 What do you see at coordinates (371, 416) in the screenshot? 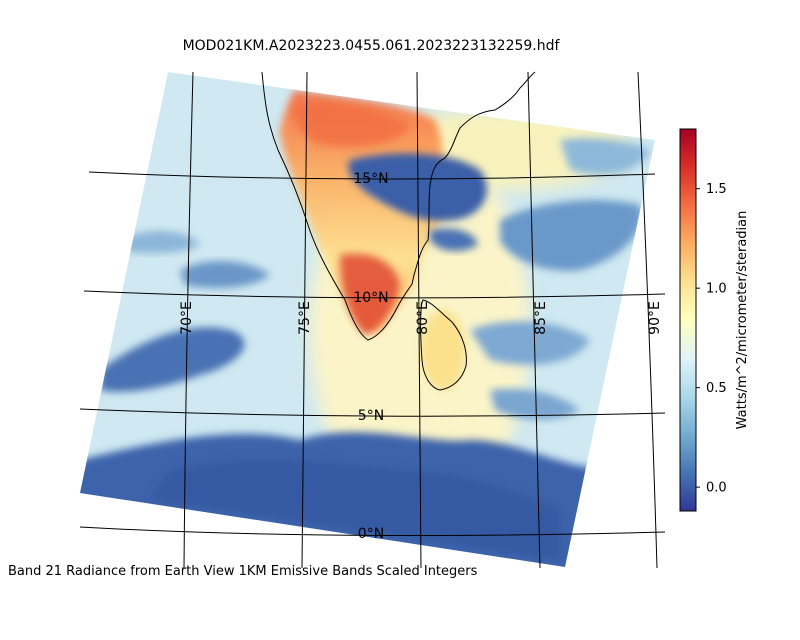
I see `lat-label-5n: 5°N` at bounding box center [371, 416].